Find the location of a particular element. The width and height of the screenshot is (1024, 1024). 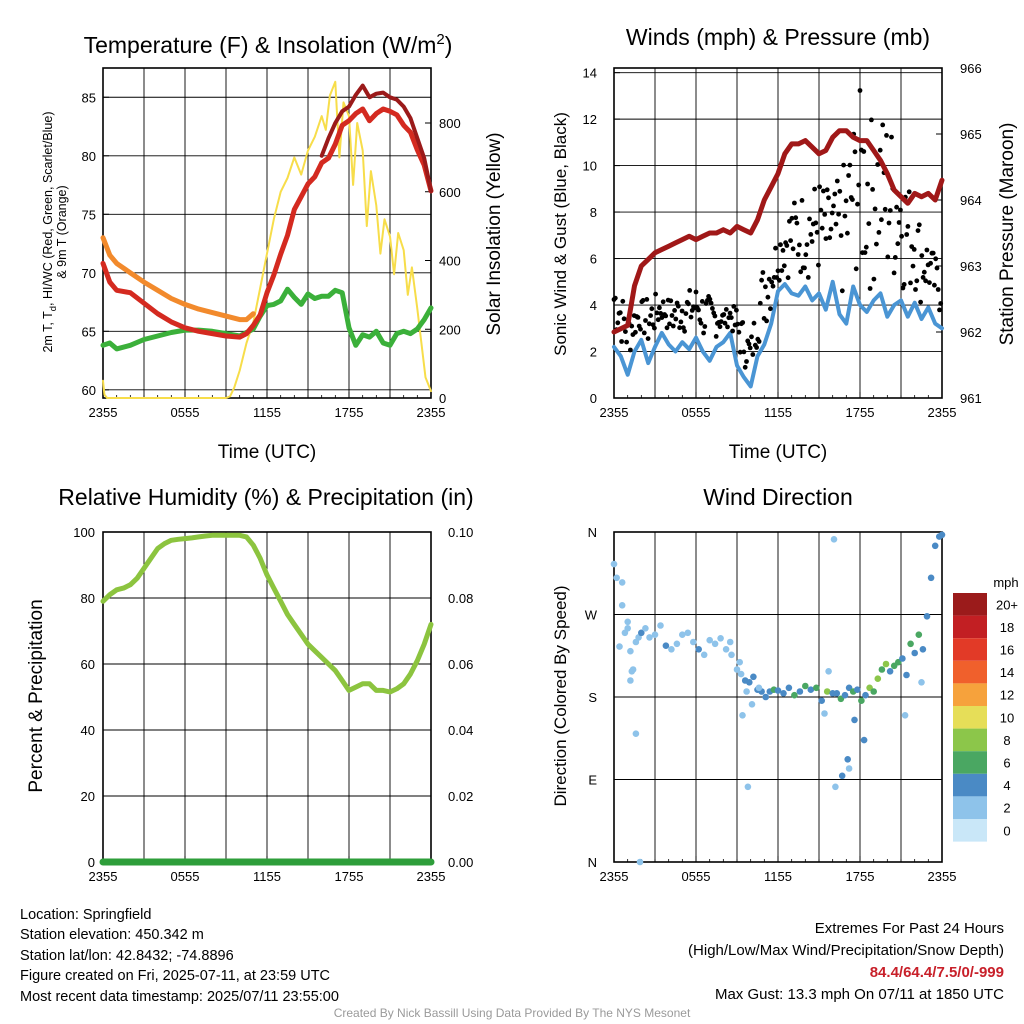

station-elevation: Station elevation: 450.342 m is located at coordinates (112, 935).